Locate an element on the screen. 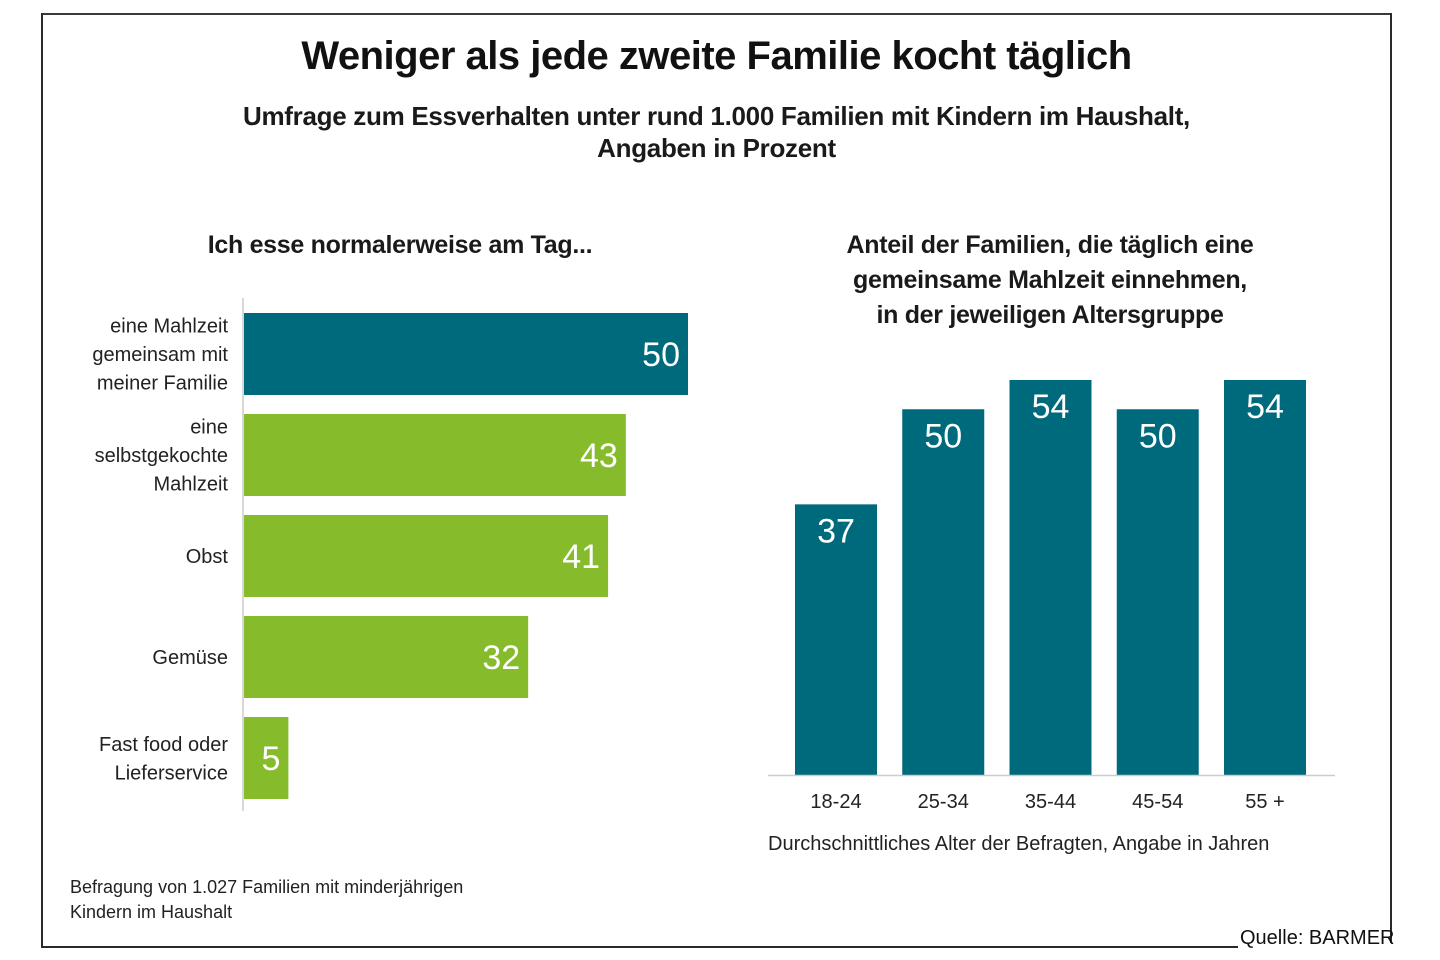 The image size is (1440, 960). right-bar-value-0: 37 is located at coordinates (836, 531).